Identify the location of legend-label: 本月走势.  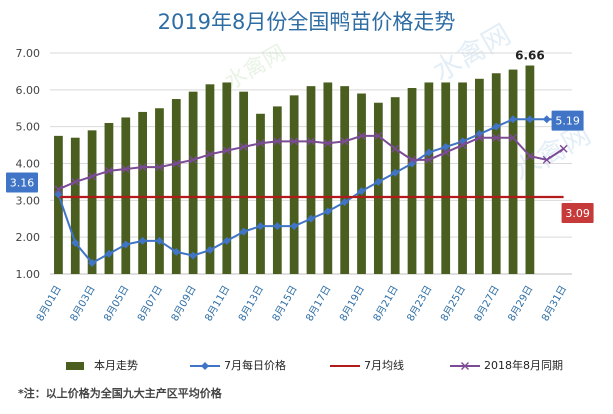
(116, 365).